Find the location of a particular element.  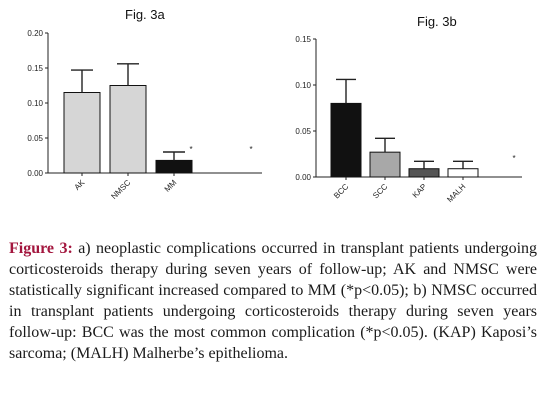

fig-3b-category-label: SCC is located at coordinates (380, 191).